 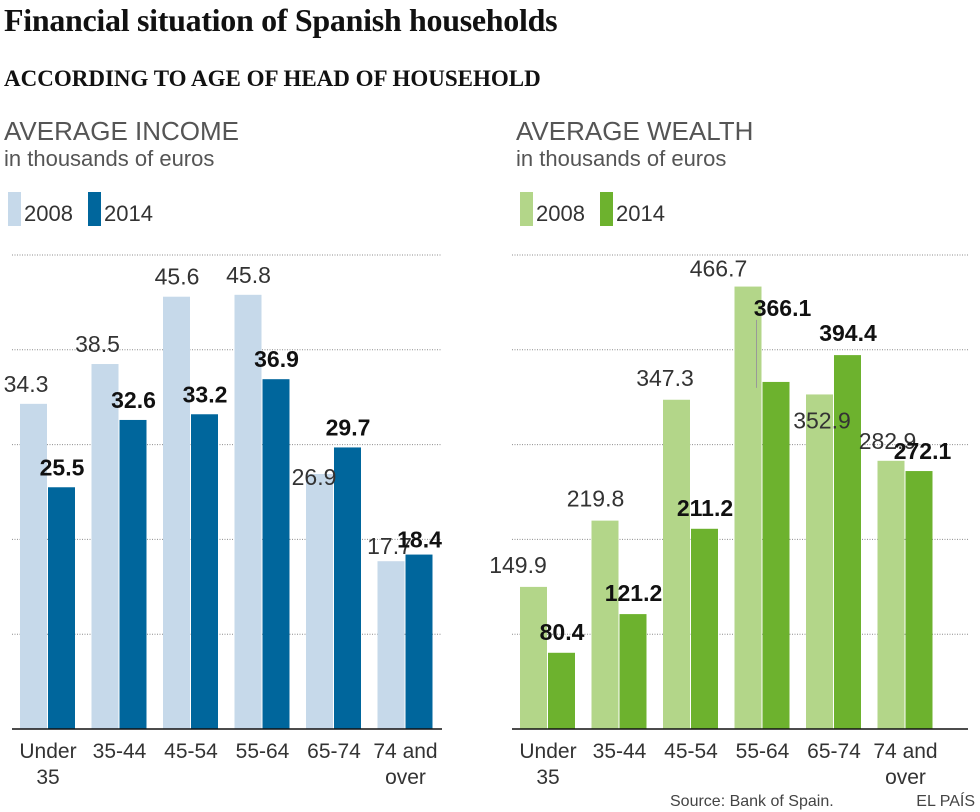 I want to click on income-legend-label-2008: 2008, so click(x=48, y=213).